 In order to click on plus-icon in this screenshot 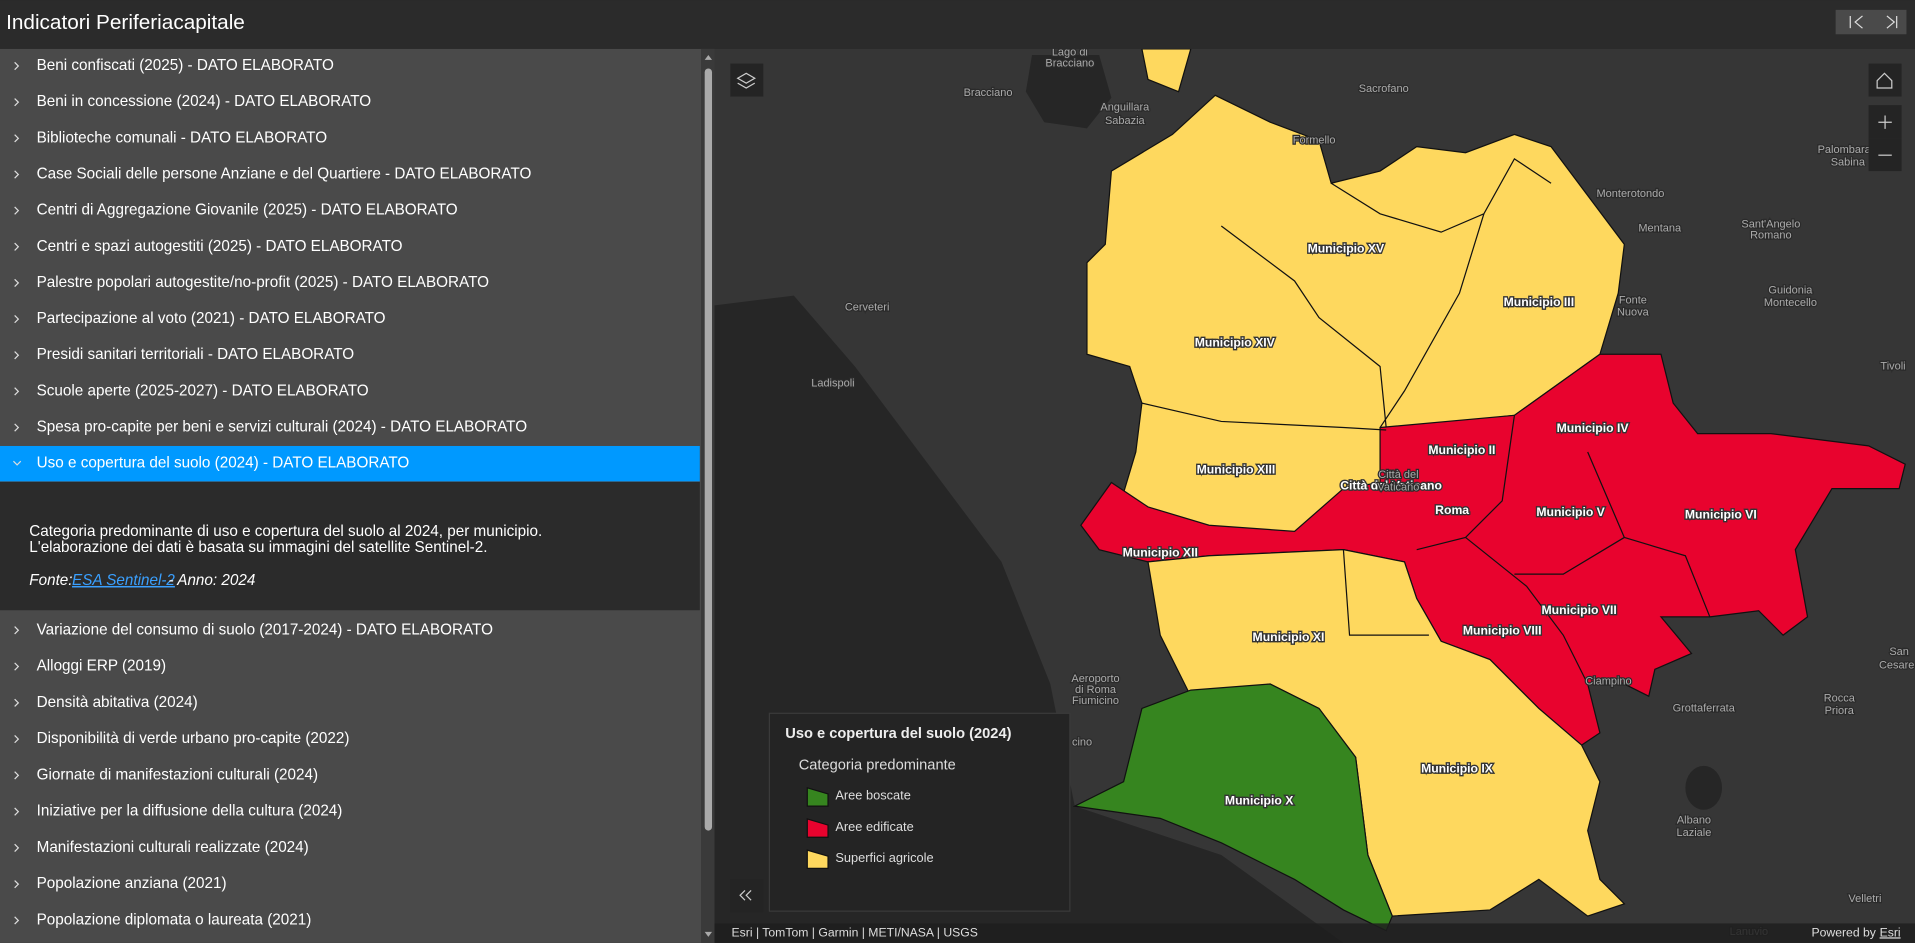, I will do `click(1885, 122)`.